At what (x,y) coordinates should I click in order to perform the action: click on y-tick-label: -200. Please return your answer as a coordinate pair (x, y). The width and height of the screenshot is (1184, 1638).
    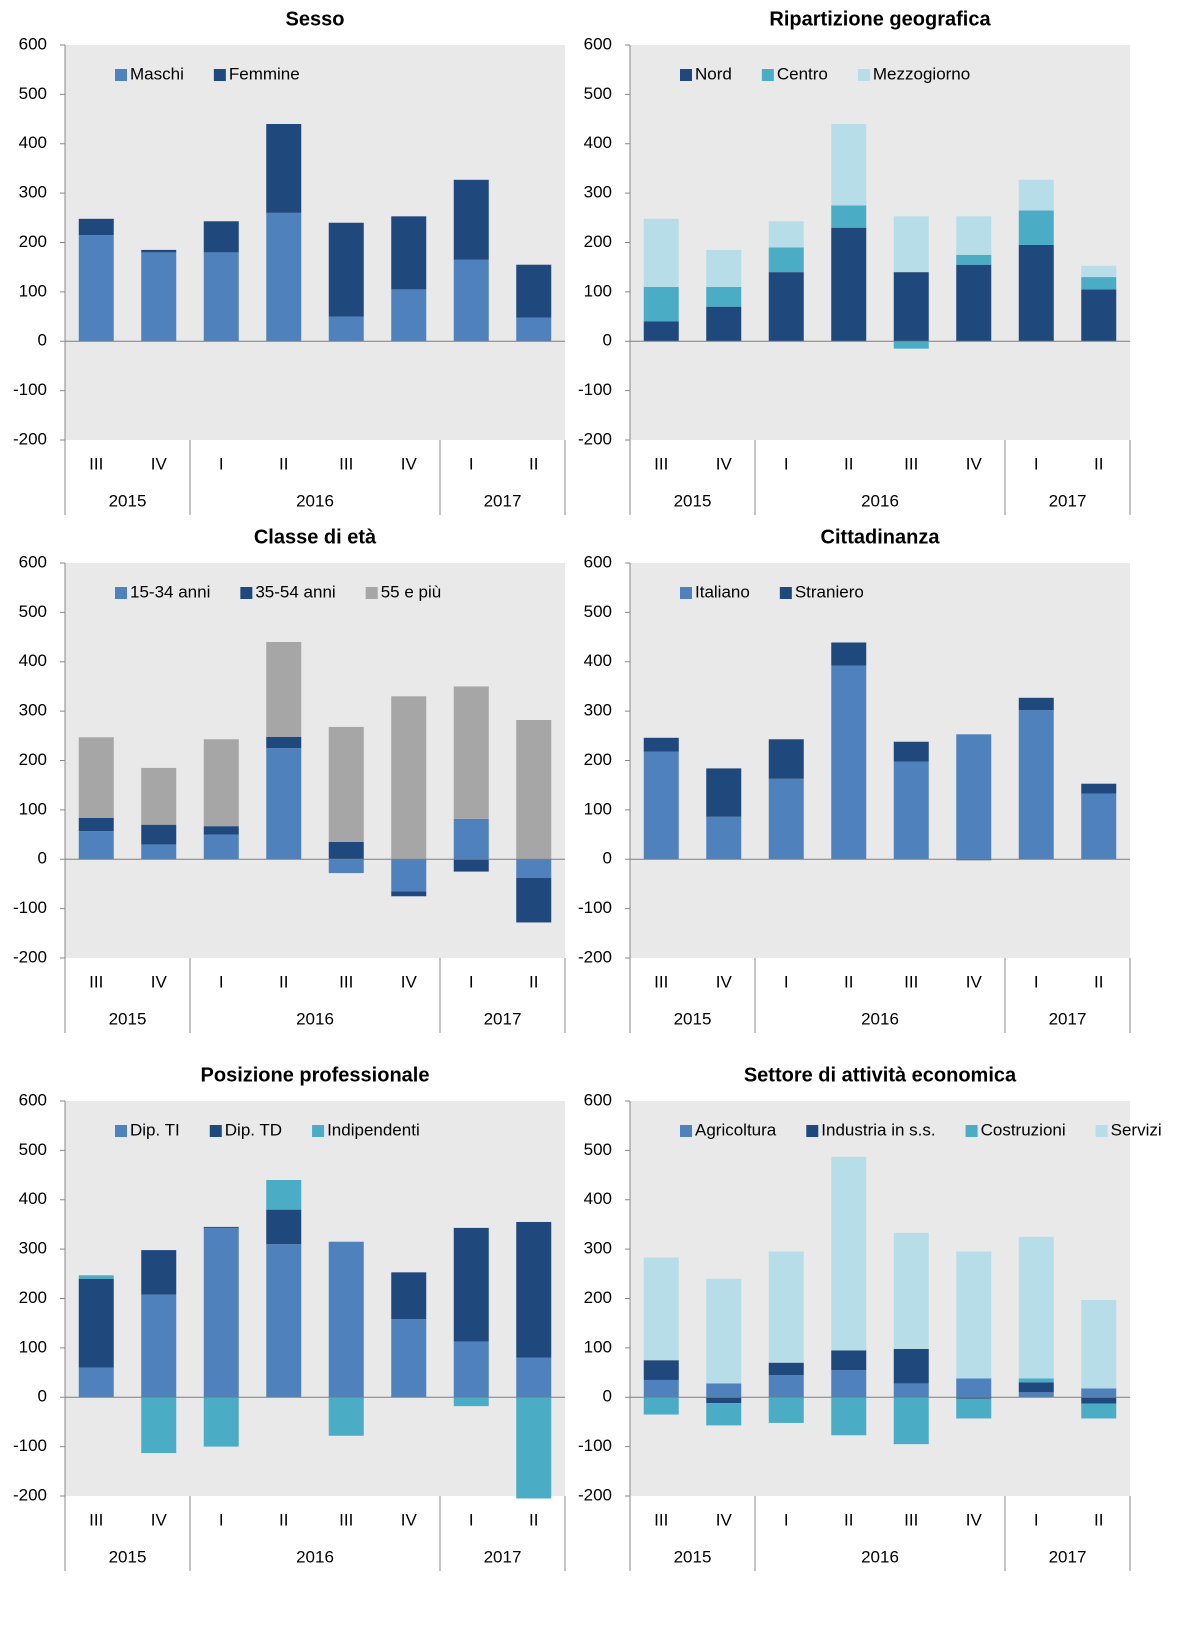
    Looking at the image, I should click on (595, 438).